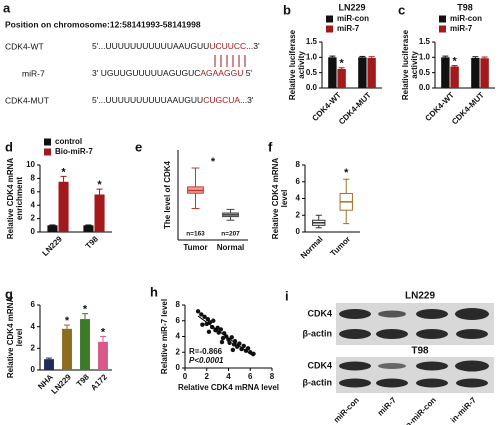 This screenshot has height=425, width=500. Describe the element at coordinates (318, 382) in the screenshot. I see `row-label: β-actin` at that location.